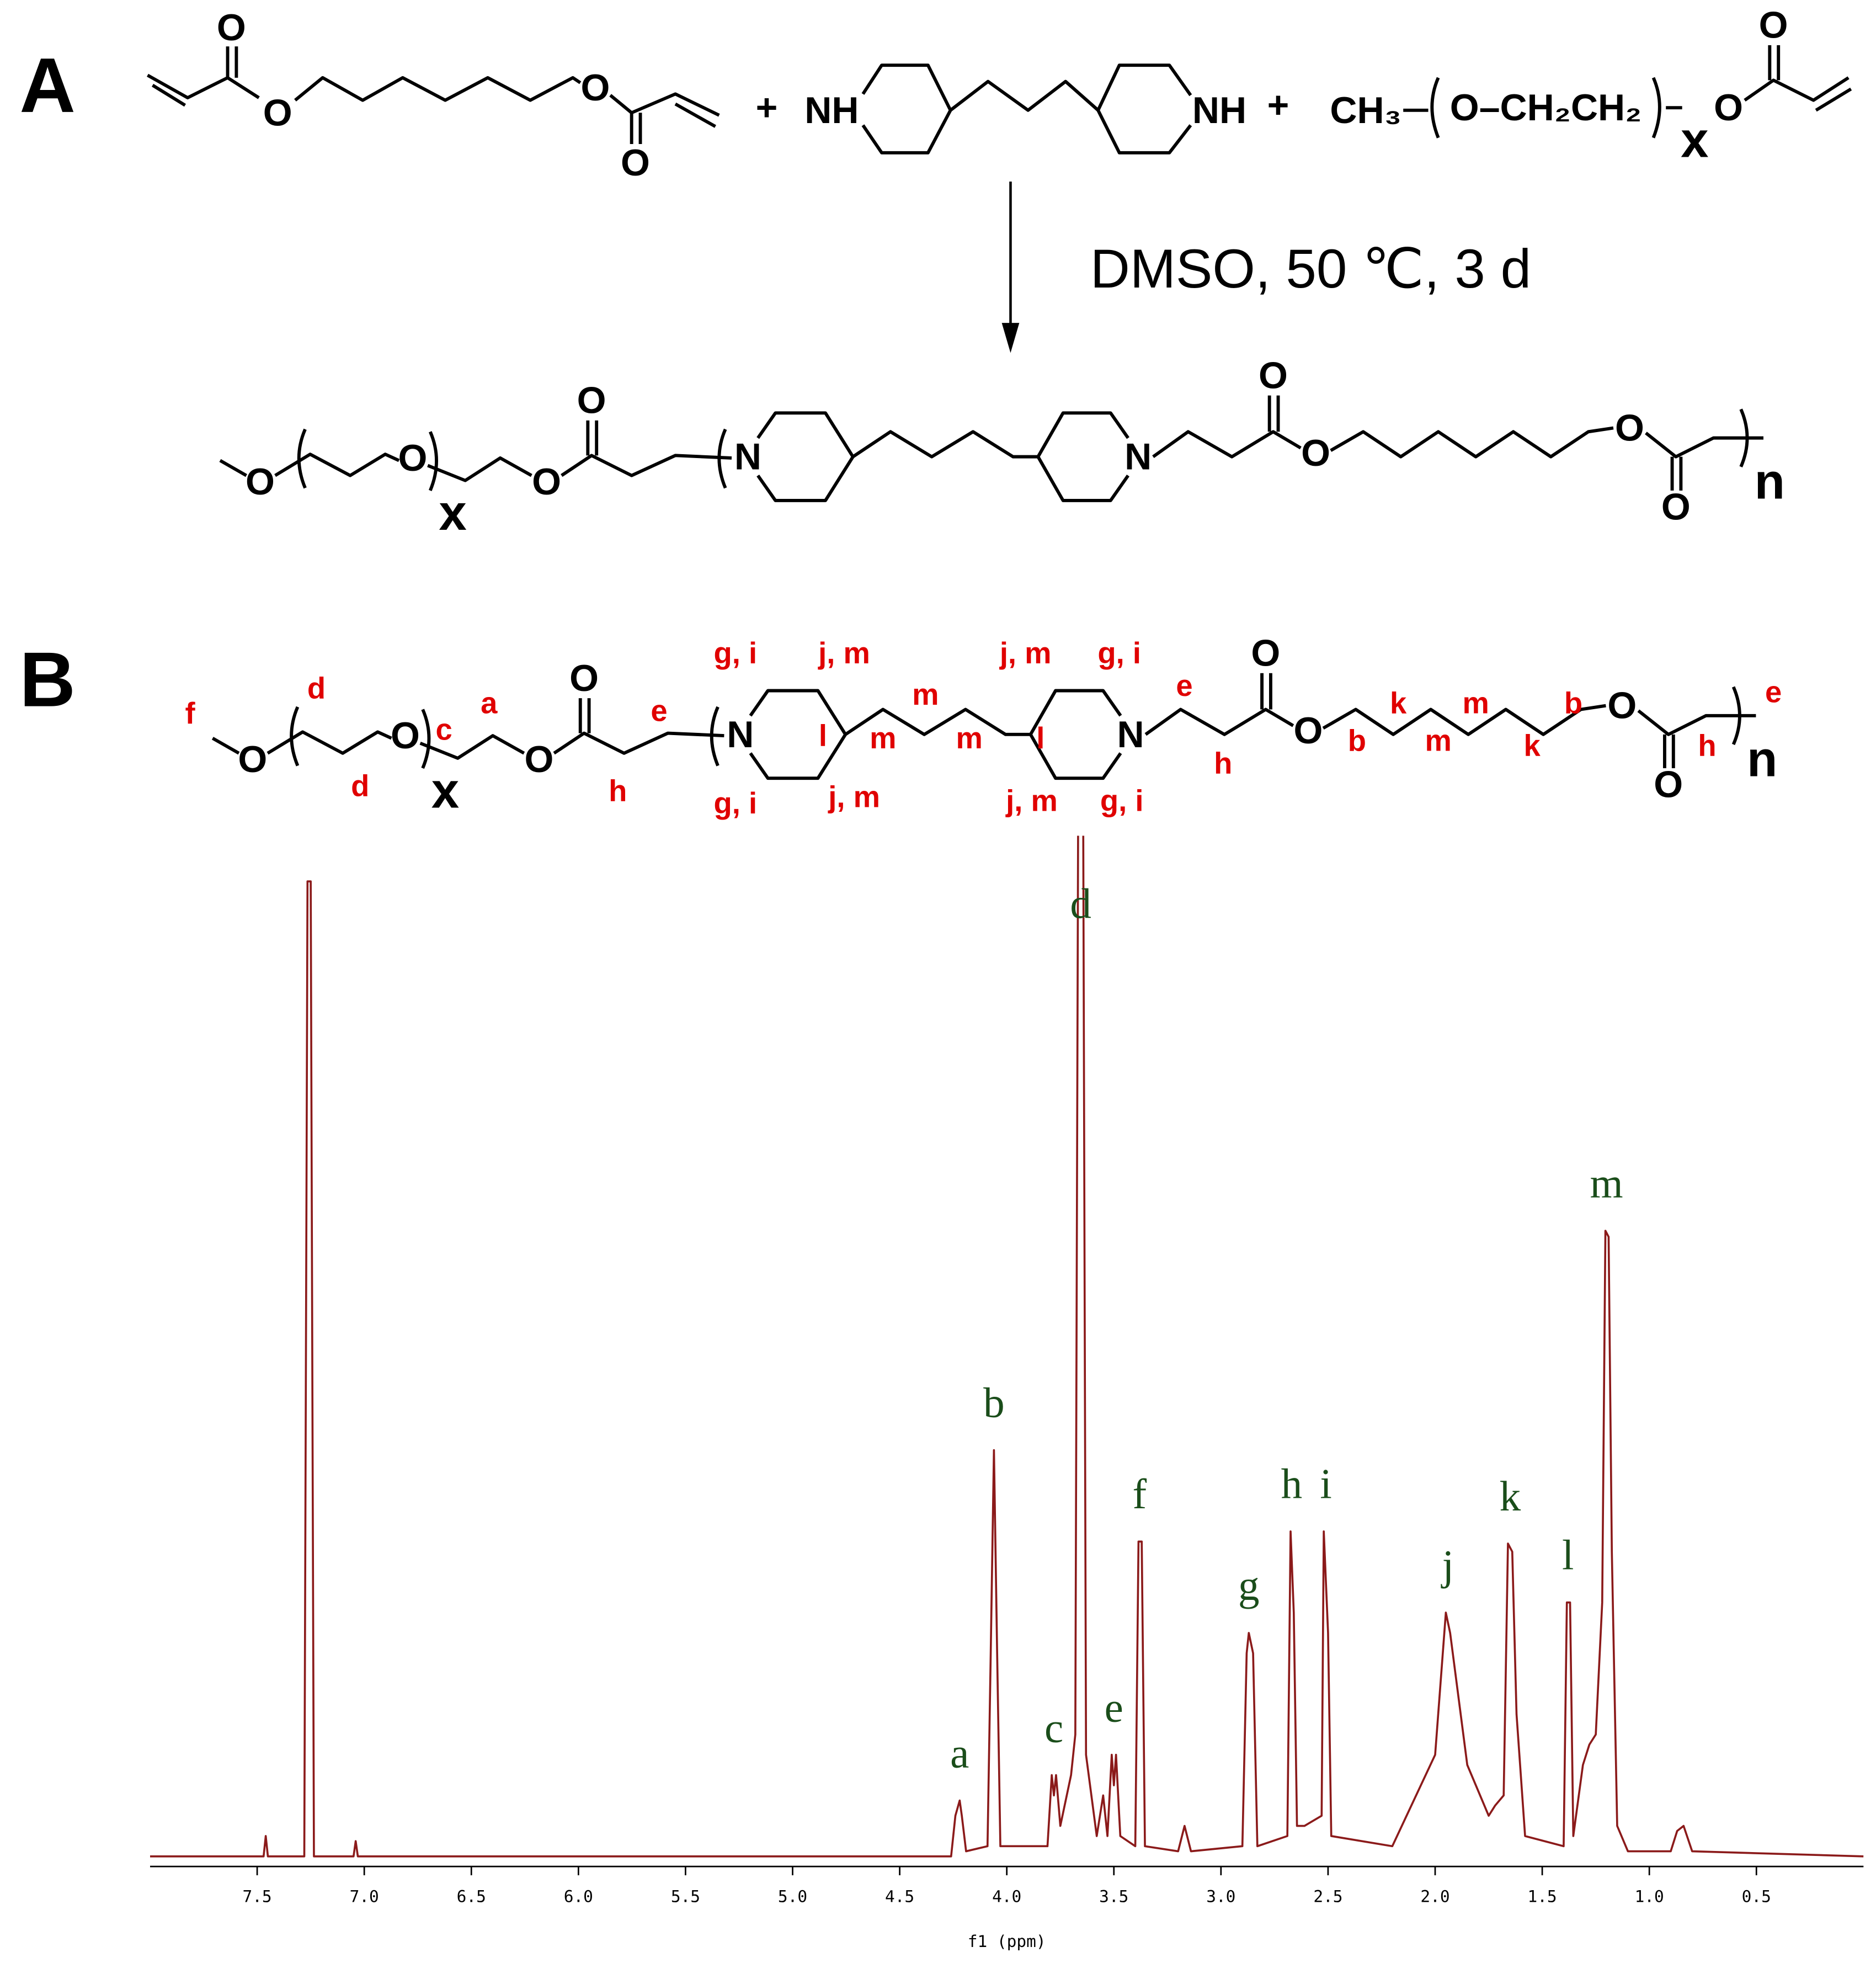 The height and width of the screenshot is (1963, 1876). Describe the element at coordinates (1292, 1484) in the screenshot. I see `peak-label: h` at that location.